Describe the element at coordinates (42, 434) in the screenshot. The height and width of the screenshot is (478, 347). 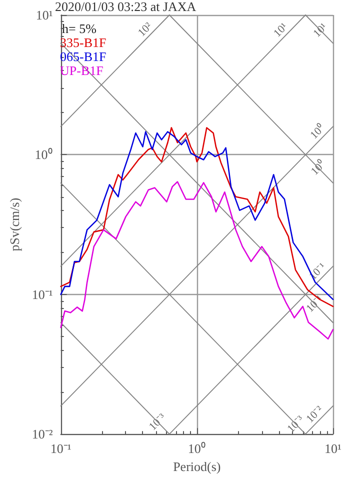
I see `y-tick-label: 10⁻²` at that location.